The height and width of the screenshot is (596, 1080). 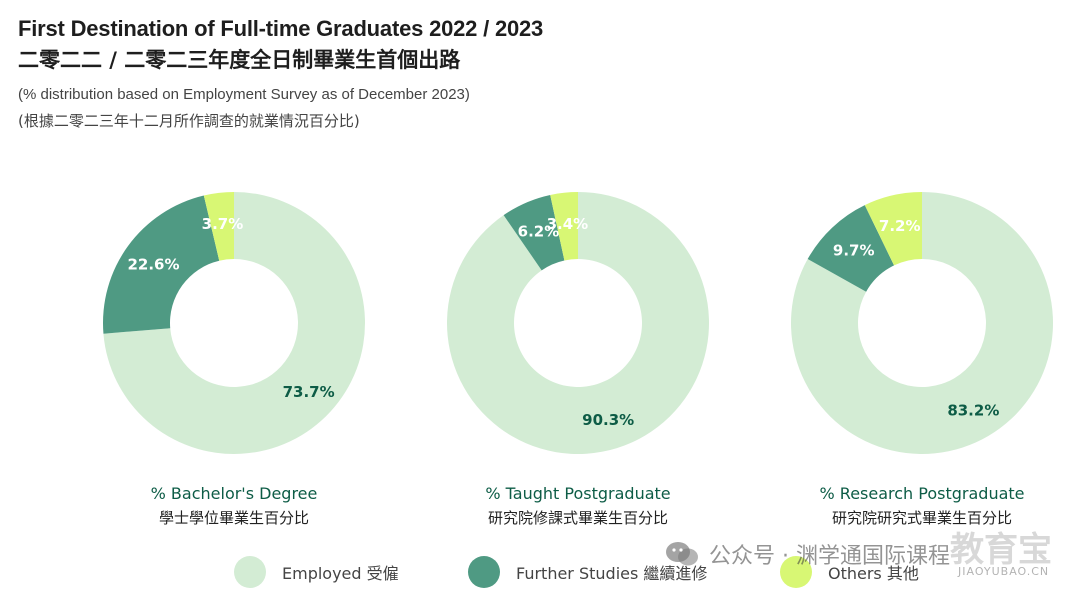 What do you see at coordinates (578, 493) in the screenshot?
I see `taught-pg-chart-caption: % Taught Postgraduate` at bounding box center [578, 493].